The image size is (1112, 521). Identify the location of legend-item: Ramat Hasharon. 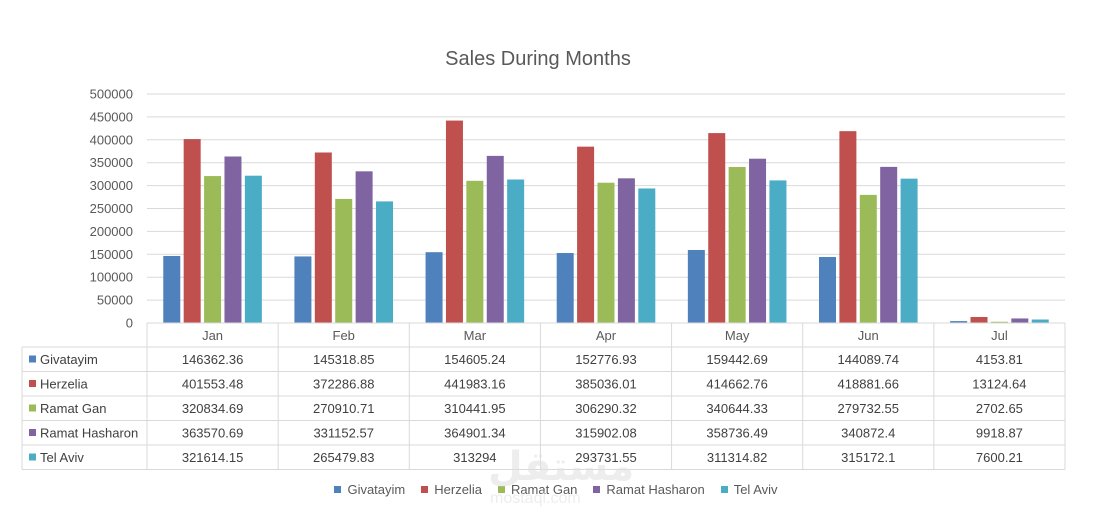
(649, 489).